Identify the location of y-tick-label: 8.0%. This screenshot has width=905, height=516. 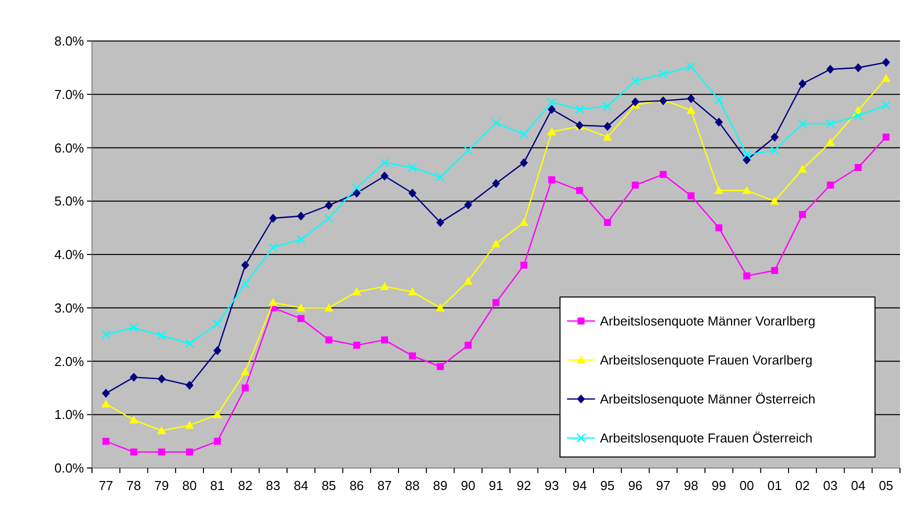
(69, 41).